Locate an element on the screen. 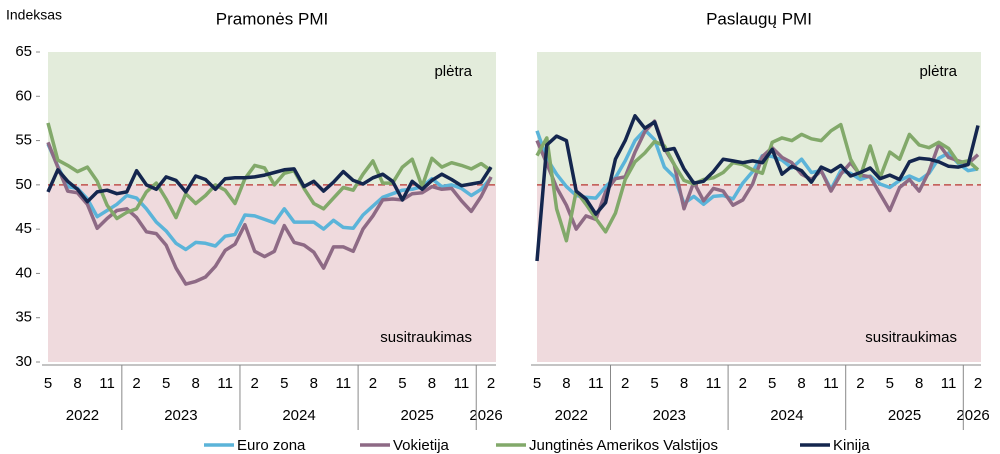  chart-title: Pramonės PMI is located at coordinates (272, 18).